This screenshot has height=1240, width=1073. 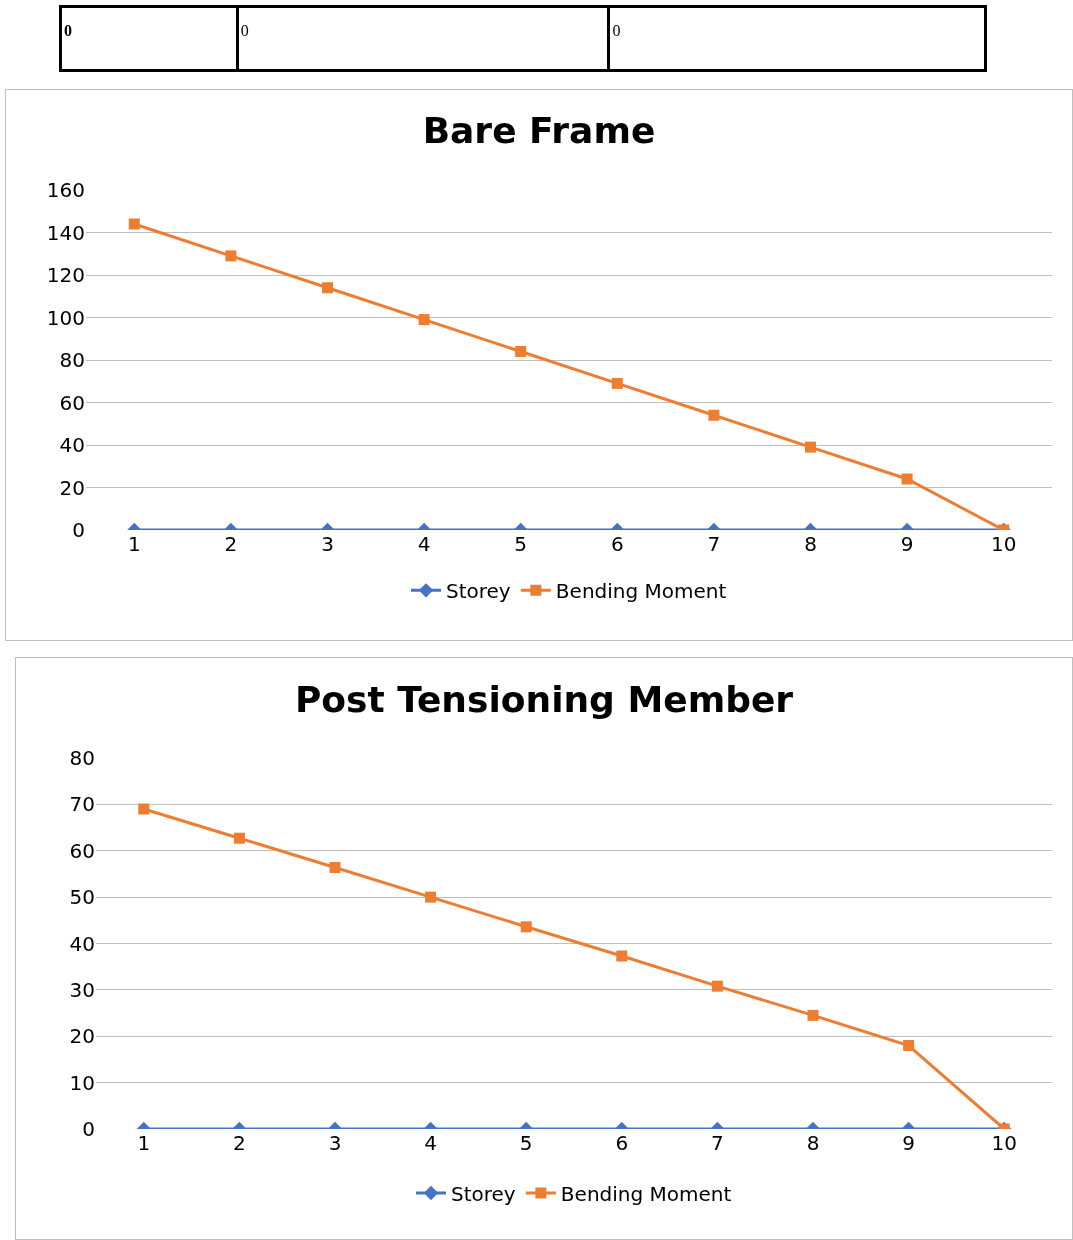 What do you see at coordinates (65, 190) in the screenshot?
I see `y-tick-label: 160` at bounding box center [65, 190].